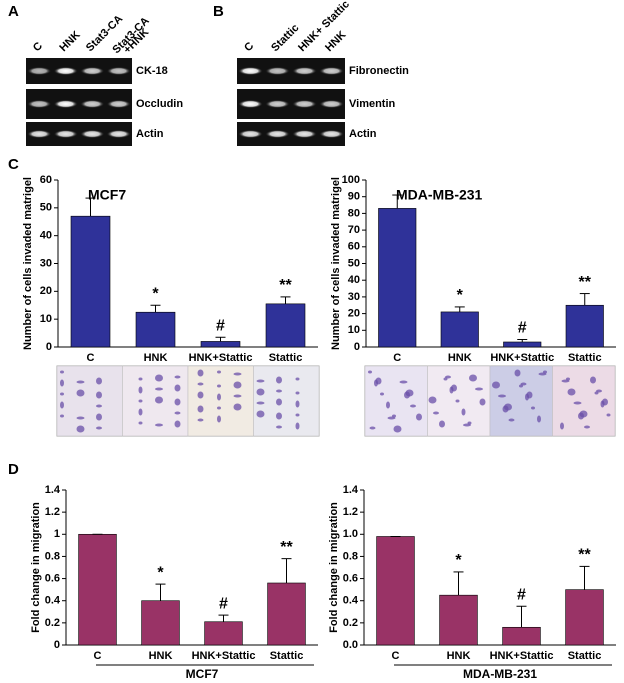 The width and height of the screenshot is (624, 683). I want to click on y-tick-label: 60, so click(354, 247).